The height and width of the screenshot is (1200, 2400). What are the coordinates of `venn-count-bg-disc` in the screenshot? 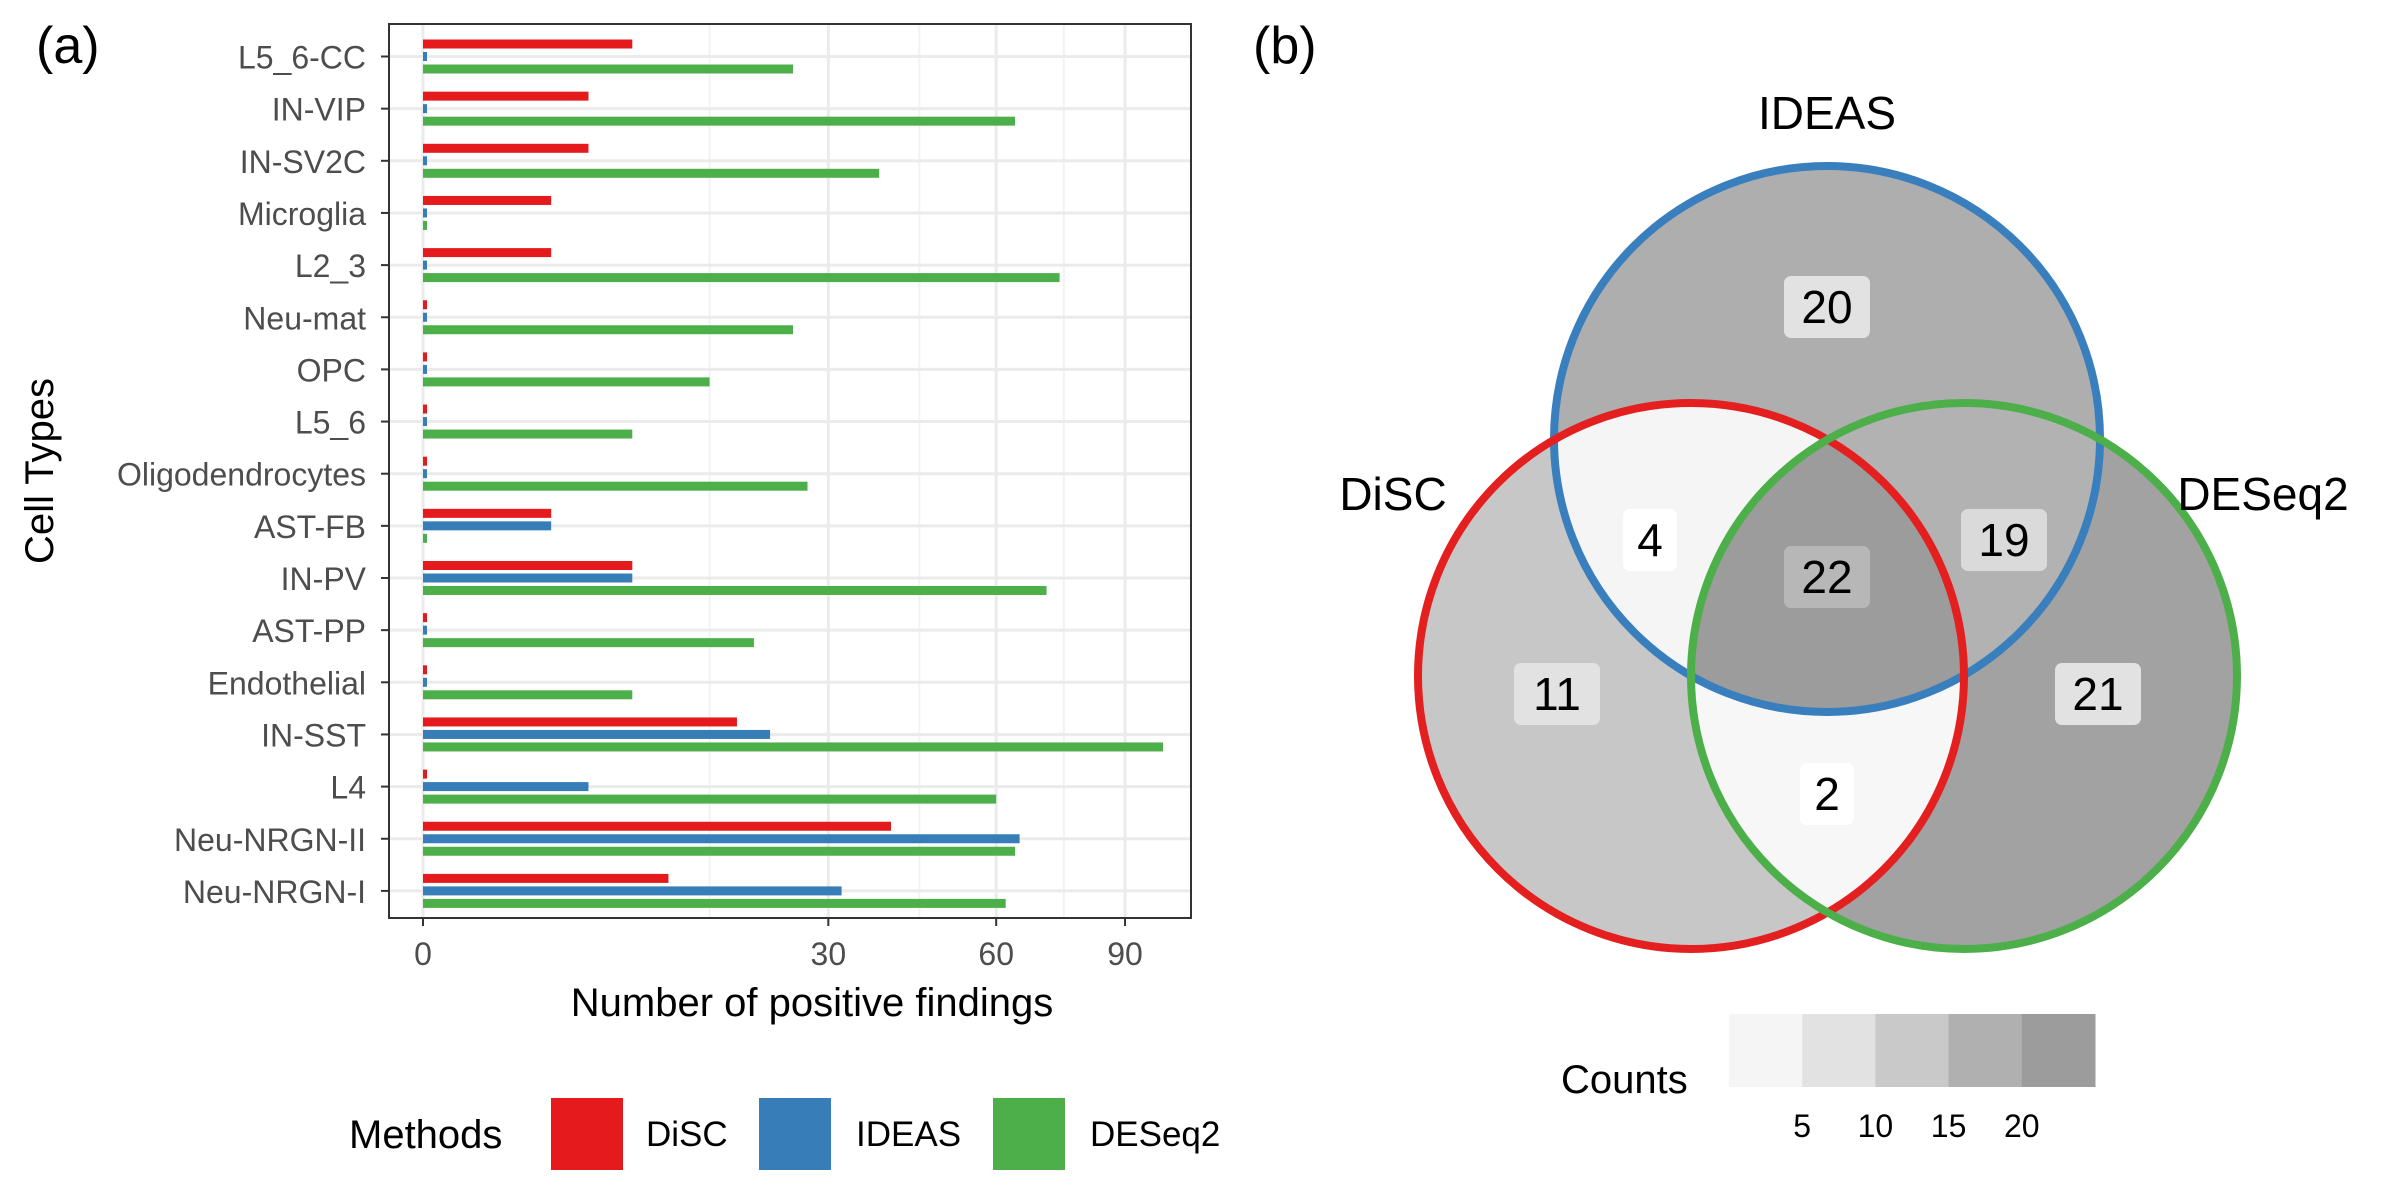 It's located at (1557, 694).